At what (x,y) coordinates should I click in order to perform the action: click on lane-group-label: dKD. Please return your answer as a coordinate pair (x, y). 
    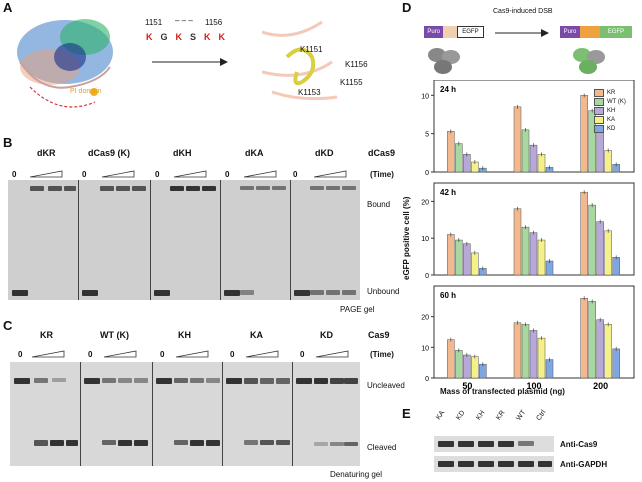
    Looking at the image, I should click on (324, 153).